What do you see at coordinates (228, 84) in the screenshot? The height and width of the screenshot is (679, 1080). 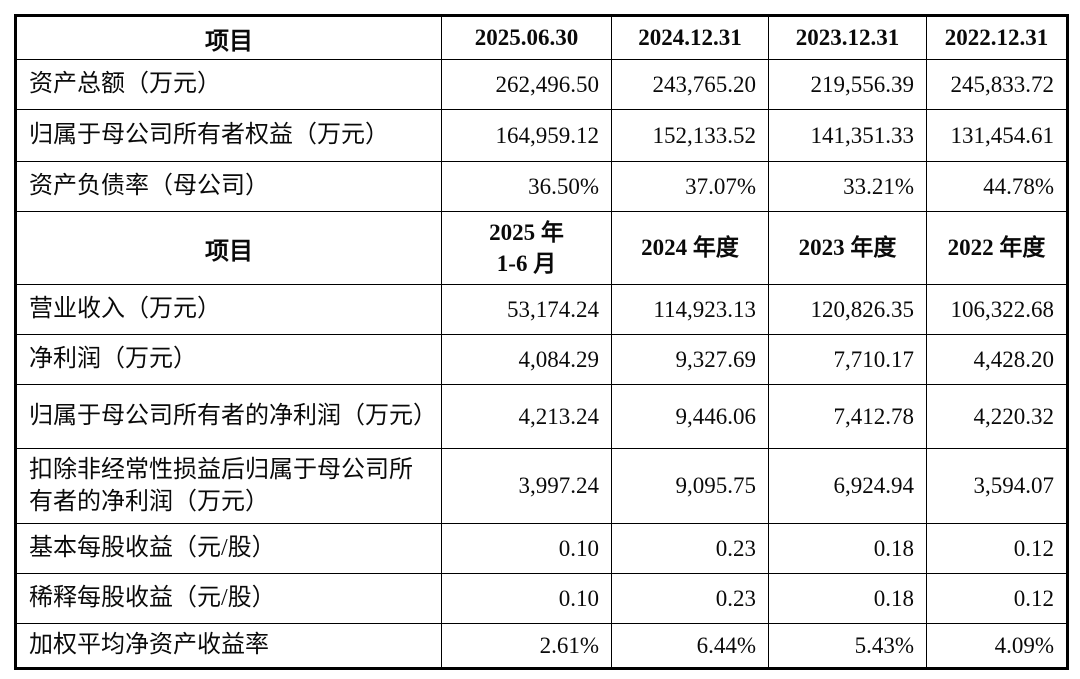 I see `row-label: 资产总额（万元）` at bounding box center [228, 84].